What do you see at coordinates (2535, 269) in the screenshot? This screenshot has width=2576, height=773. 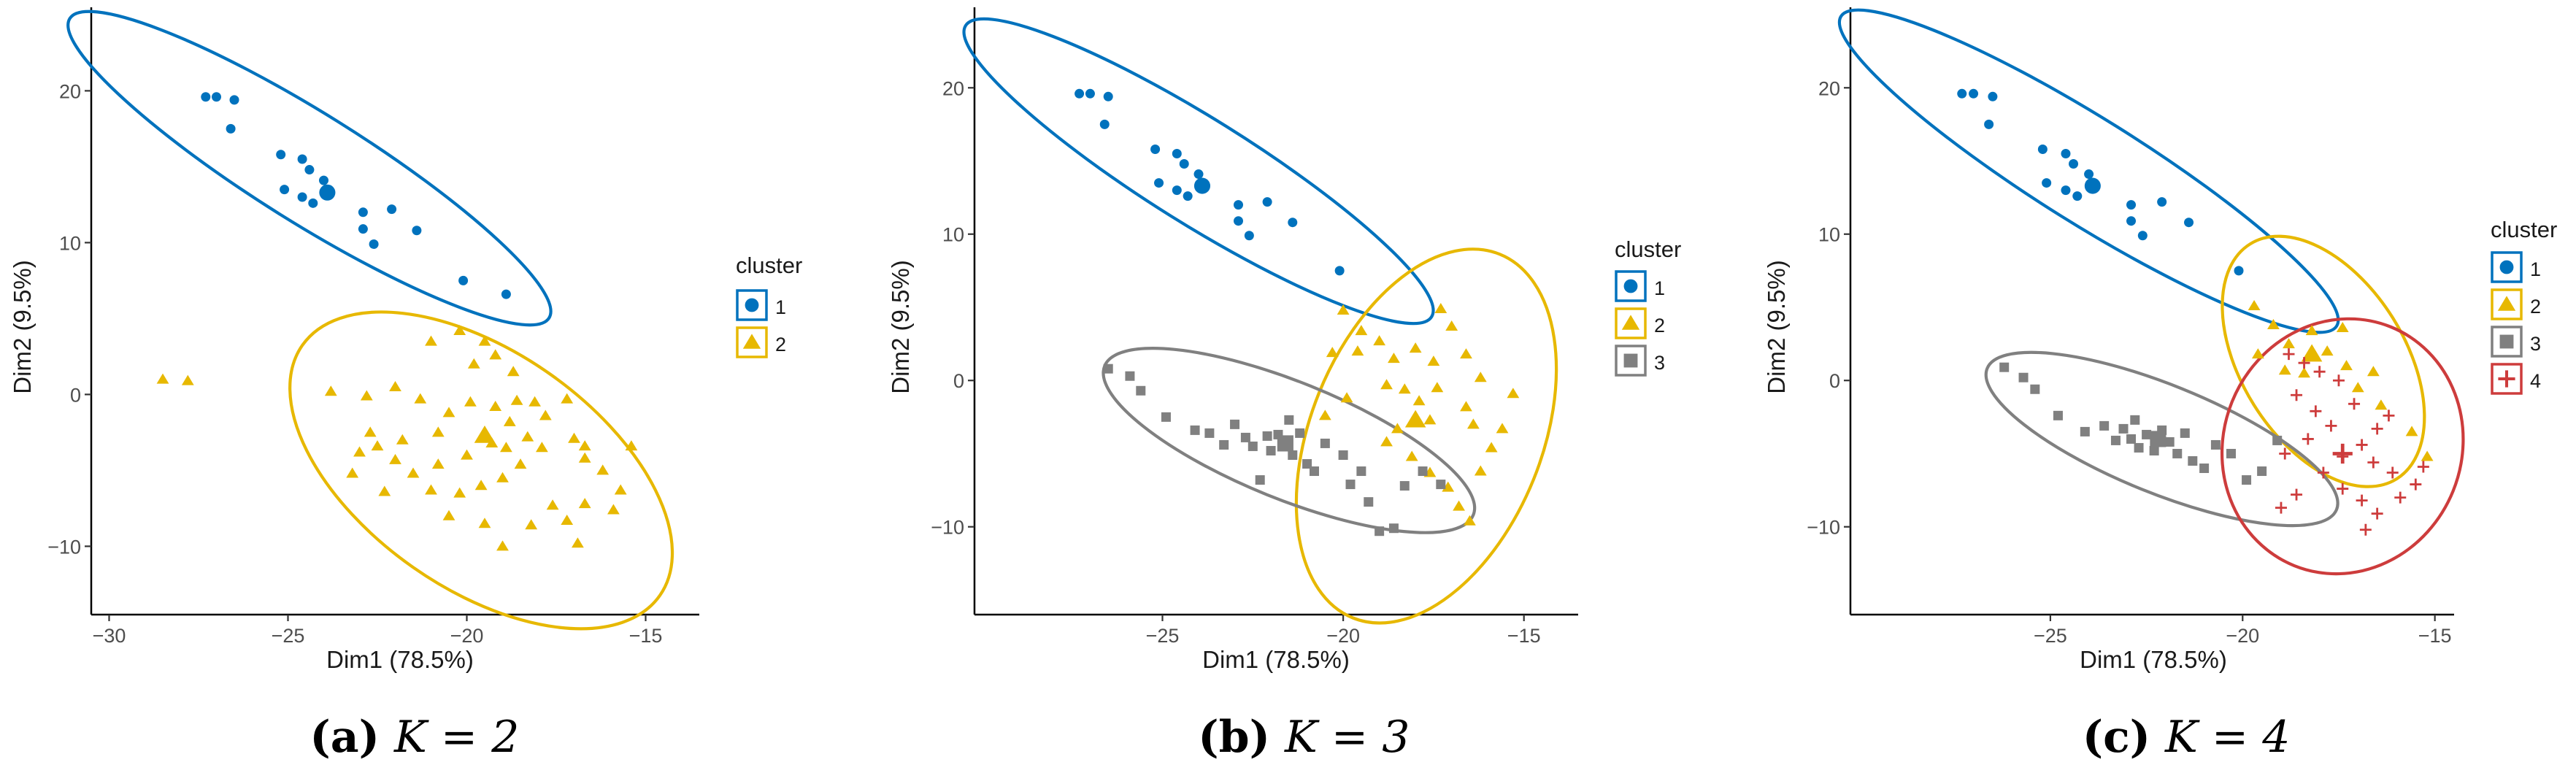 I see `legend-label-c-1: 1` at bounding box center [2535, 269].